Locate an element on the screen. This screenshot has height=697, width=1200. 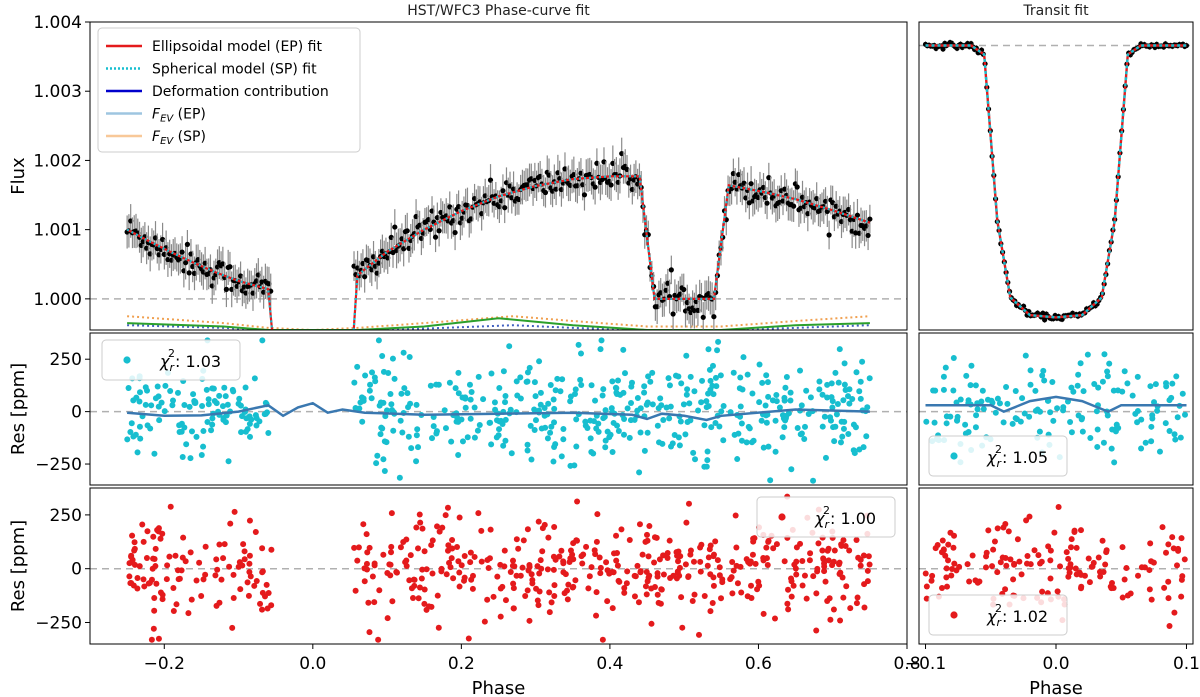
panel-title: HST/WFC3 Phase-curve fit is located at coordinates (498, 11).